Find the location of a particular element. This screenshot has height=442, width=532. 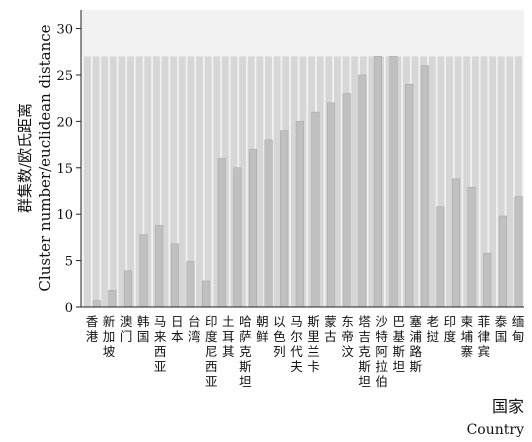

x-category-char: 亚 is located at coordinates (160, 366).